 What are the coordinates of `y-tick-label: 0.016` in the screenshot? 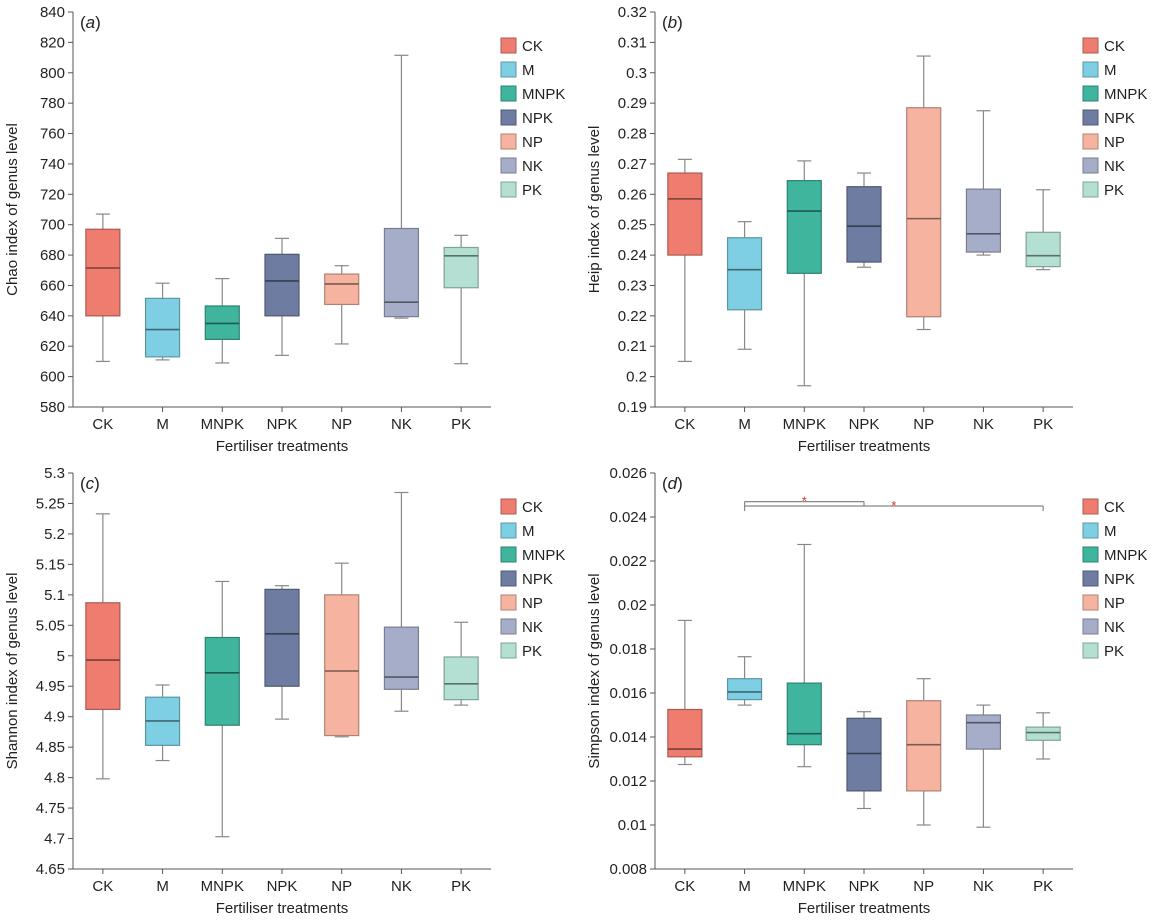 It's located at (628, 693).